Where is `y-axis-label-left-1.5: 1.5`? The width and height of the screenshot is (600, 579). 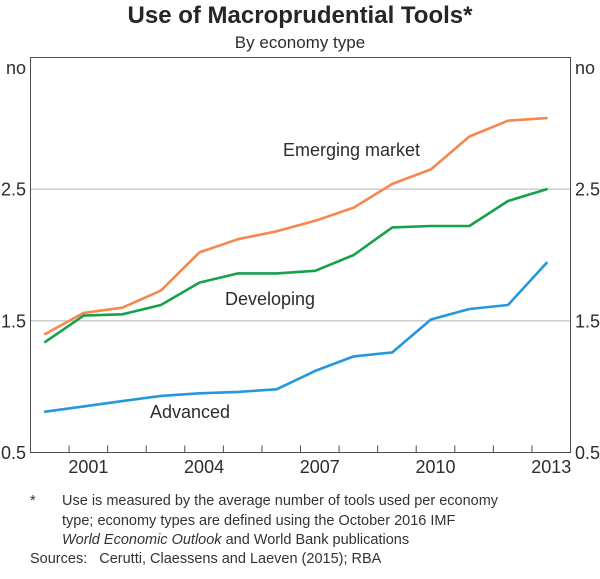 y-axis-label-left-1.5: 1.5 is located at coordinates (13, 321).